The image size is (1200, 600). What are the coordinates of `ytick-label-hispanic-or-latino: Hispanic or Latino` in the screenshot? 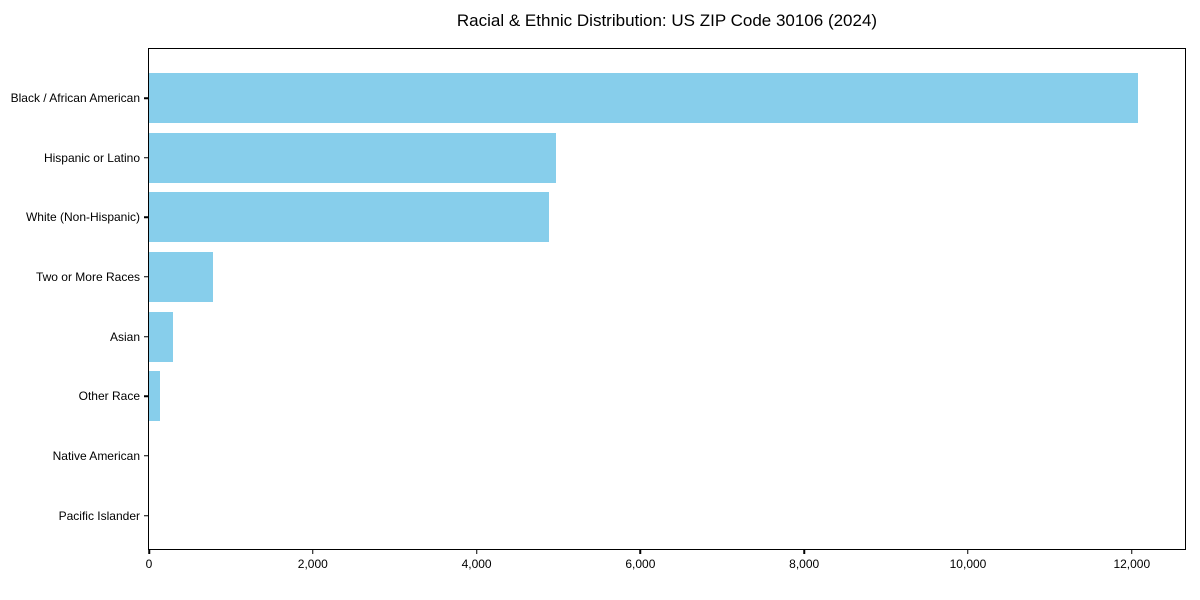 It's located at (91, 157).